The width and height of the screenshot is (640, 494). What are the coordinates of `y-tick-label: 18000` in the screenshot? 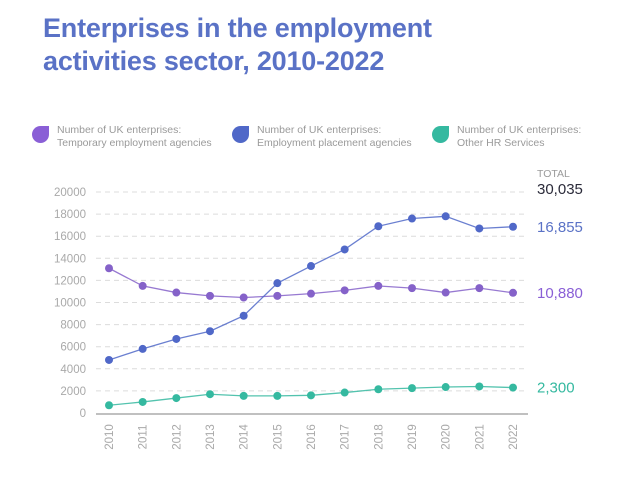 It's located at (70, 215).